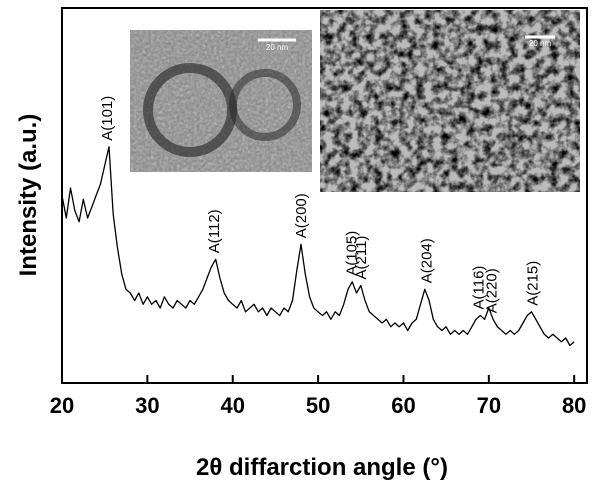  What do you see at coordinates (322, 467) in the screenshot?
I see `x-axis-title: 2θ diffarction angle (°)` at bounding box center [322, 467].